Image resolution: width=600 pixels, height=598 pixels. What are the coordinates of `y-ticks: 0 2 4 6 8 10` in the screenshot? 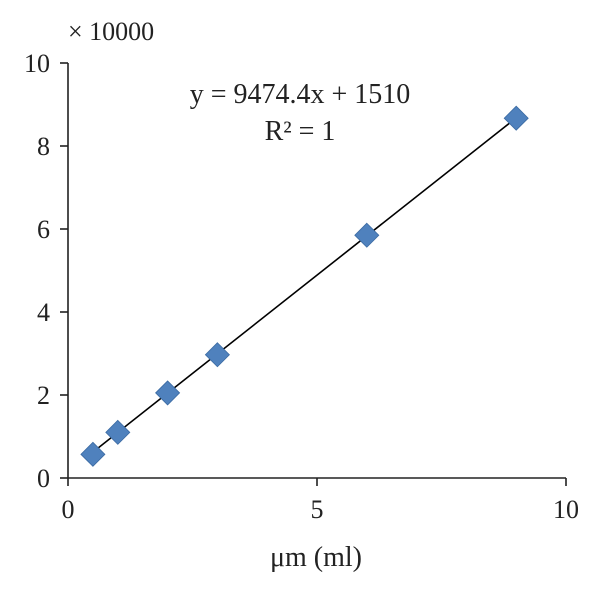 It's located at (46, 271).